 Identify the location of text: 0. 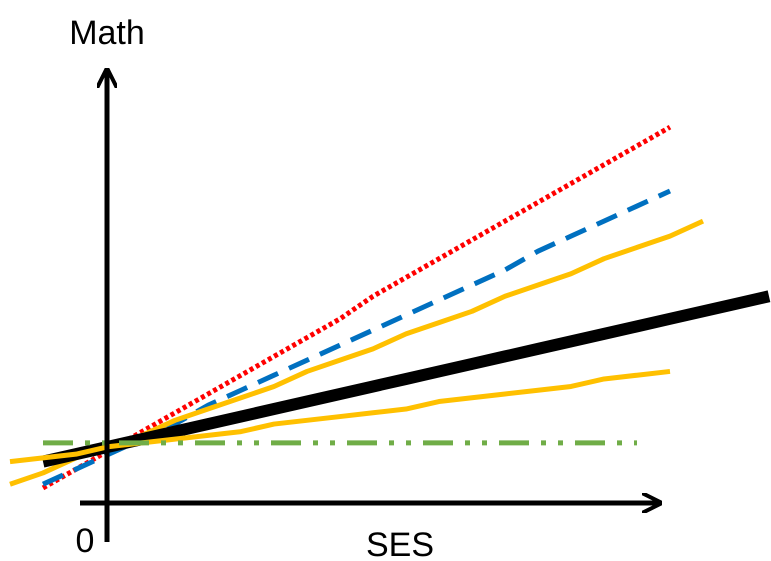
(85, 541).